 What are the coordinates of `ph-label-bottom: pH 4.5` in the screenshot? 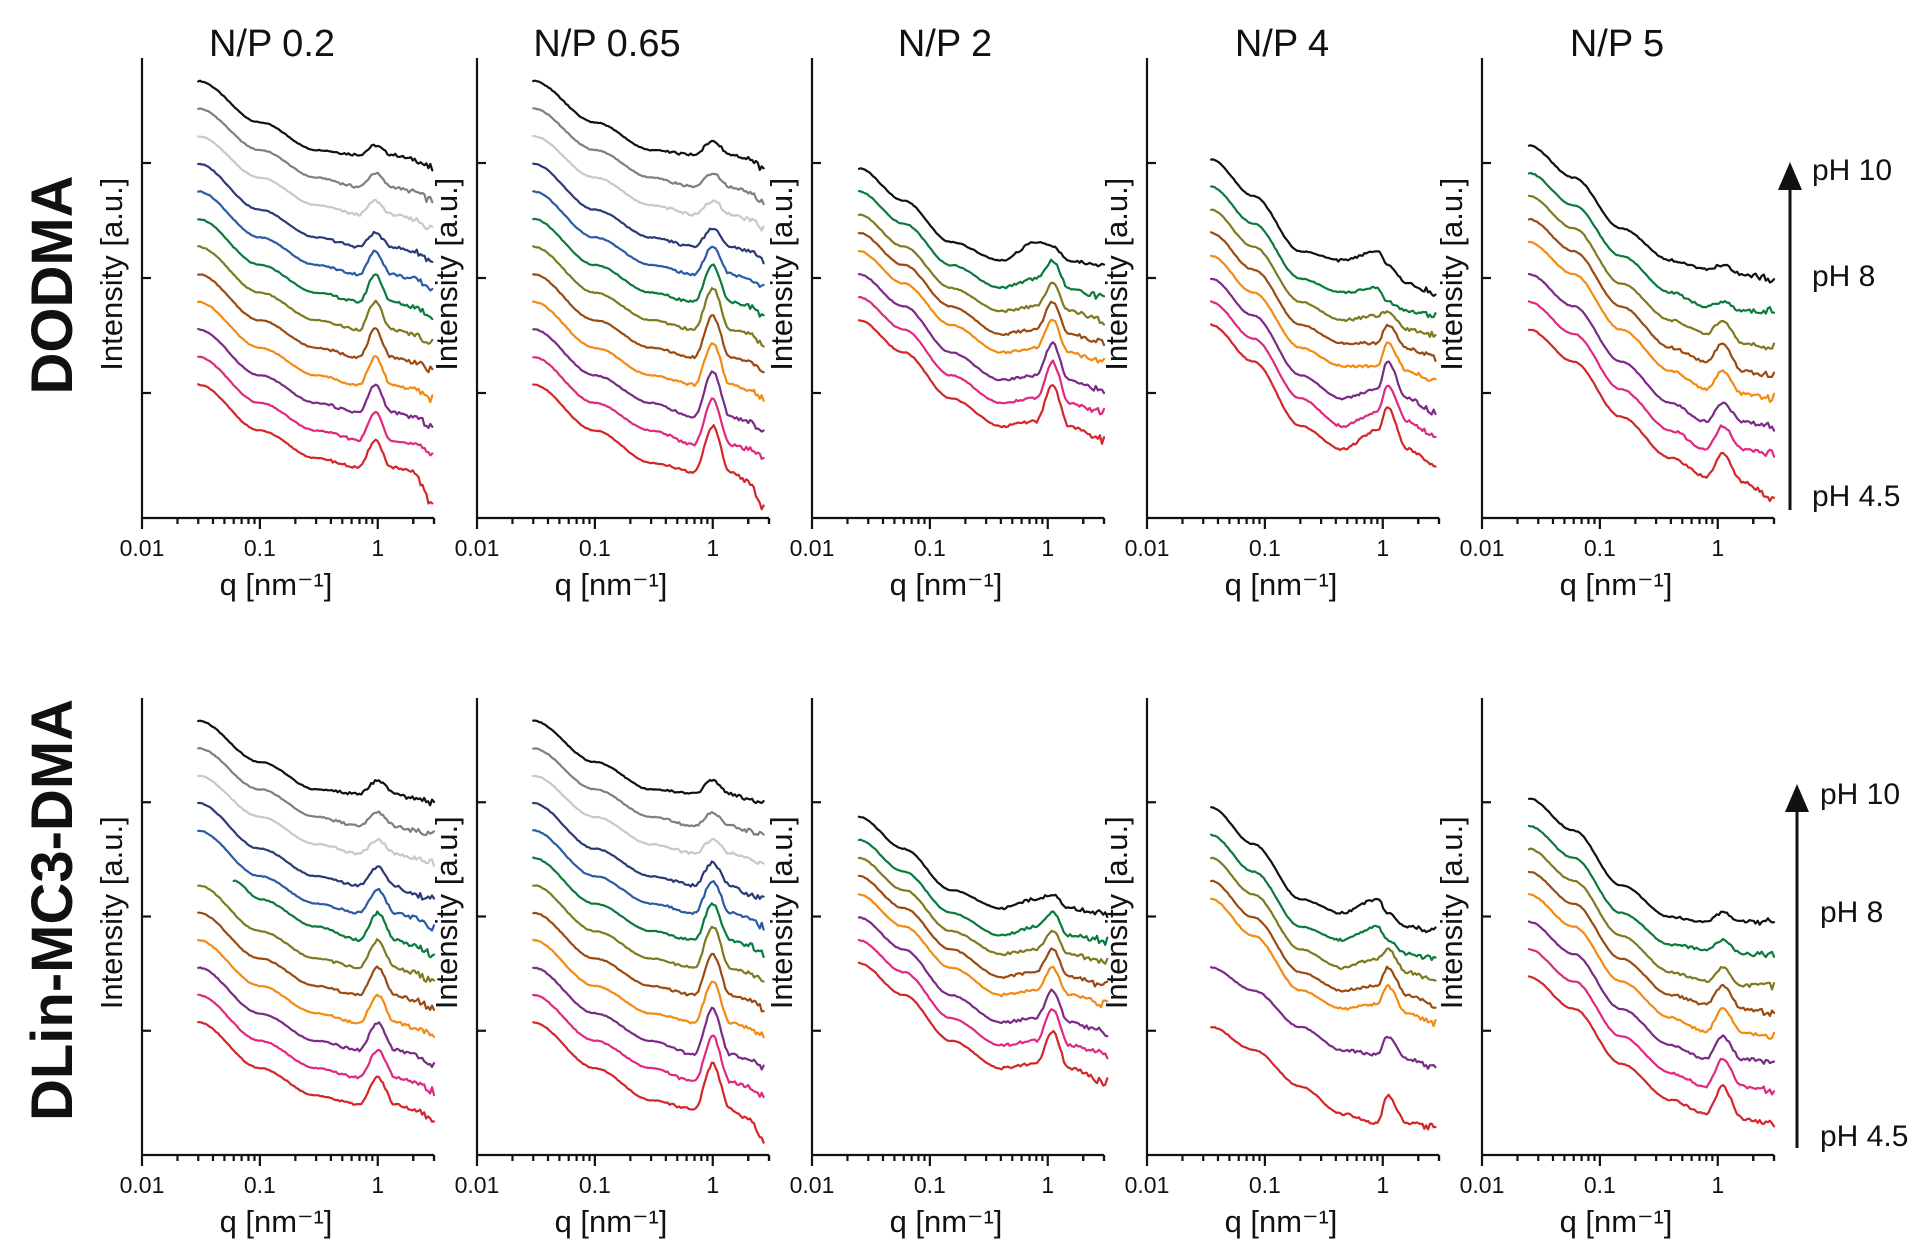 It's located at (1856, 496).